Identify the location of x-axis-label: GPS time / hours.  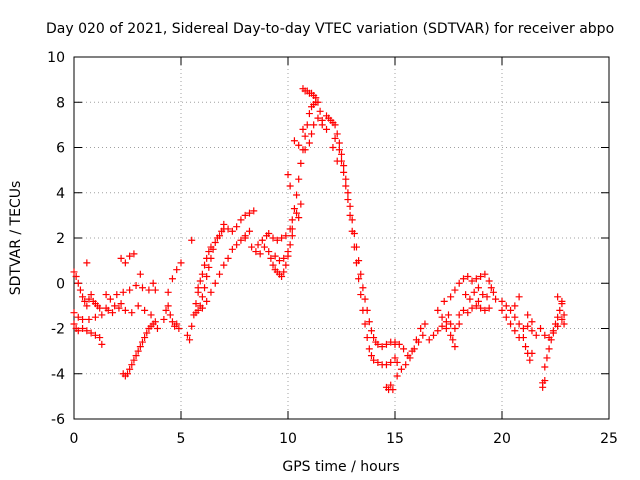
(340, 467).